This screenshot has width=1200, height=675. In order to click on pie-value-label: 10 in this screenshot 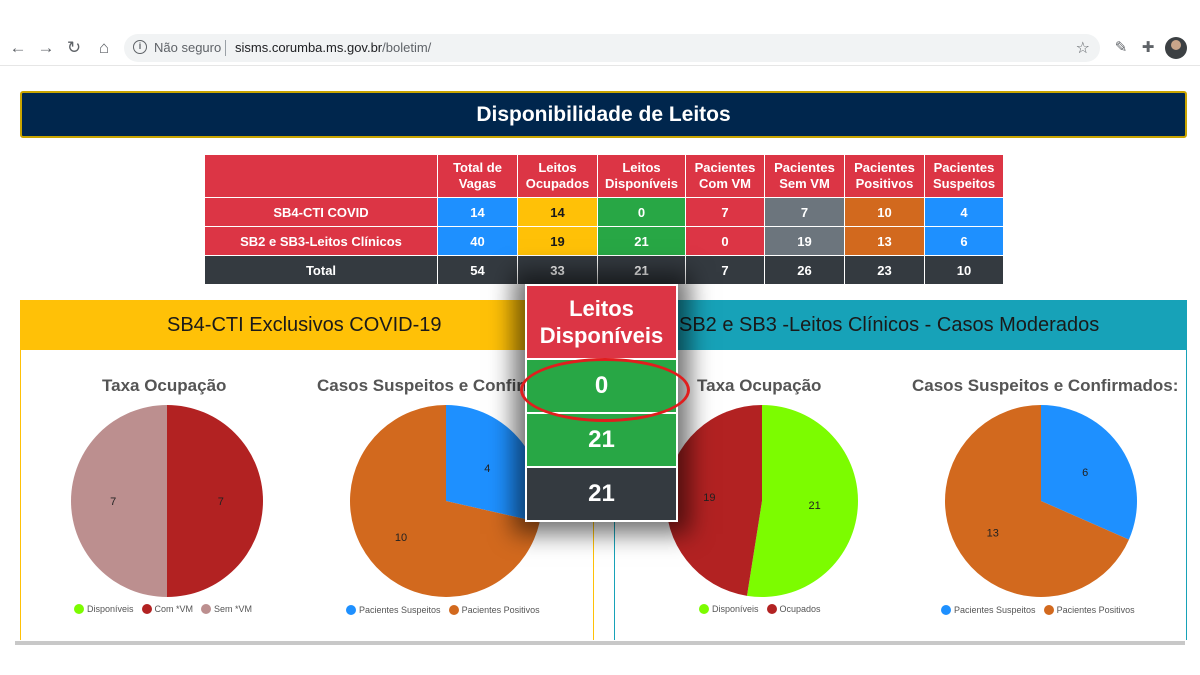, I will do `click(401, 538)`.